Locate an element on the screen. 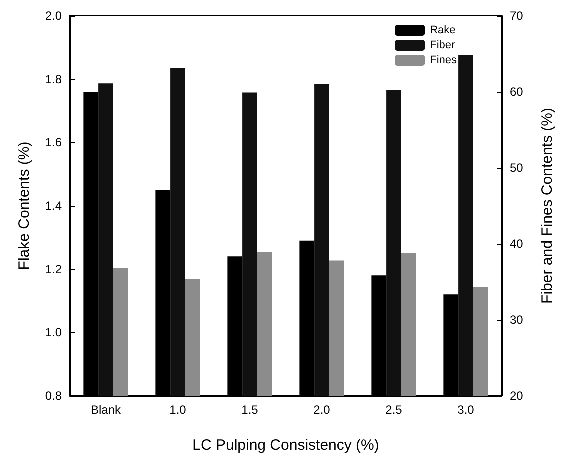  y-tick-label: 1.2 is located at coordinates (53, 269).